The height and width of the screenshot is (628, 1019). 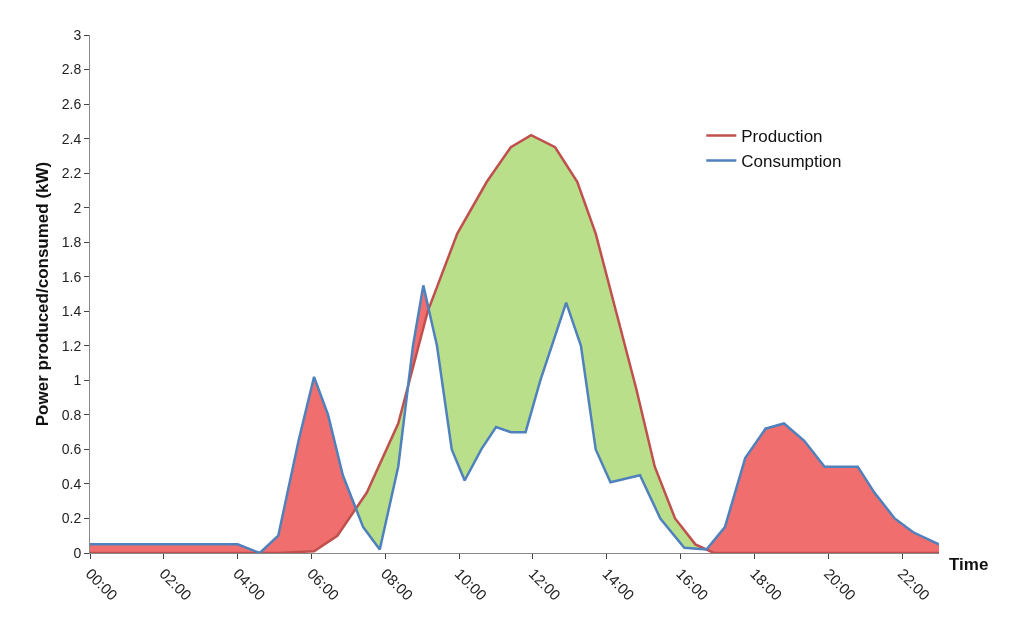 What do you see at coordinates (71, 103) in the screenshot?
I see `y-tick-label: 2.6` at bounding box center [71, 103].